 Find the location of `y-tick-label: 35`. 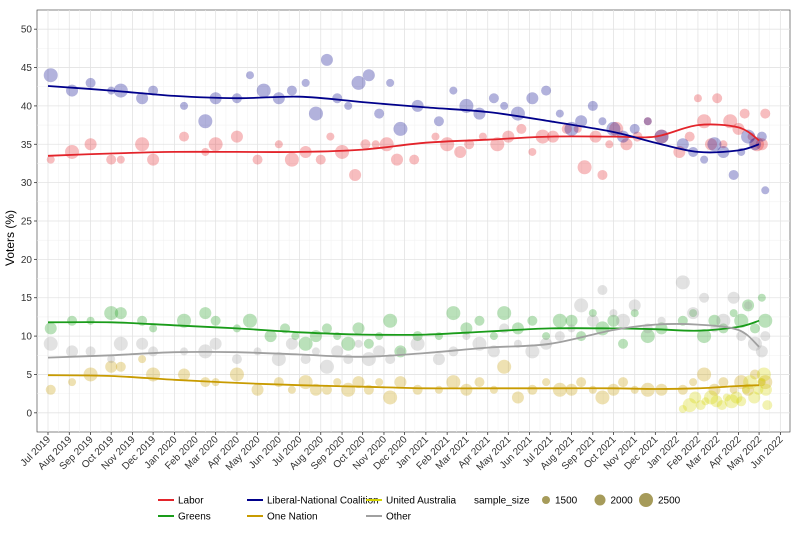

y-tick-label: 35 is located at coordinates (27, 145).